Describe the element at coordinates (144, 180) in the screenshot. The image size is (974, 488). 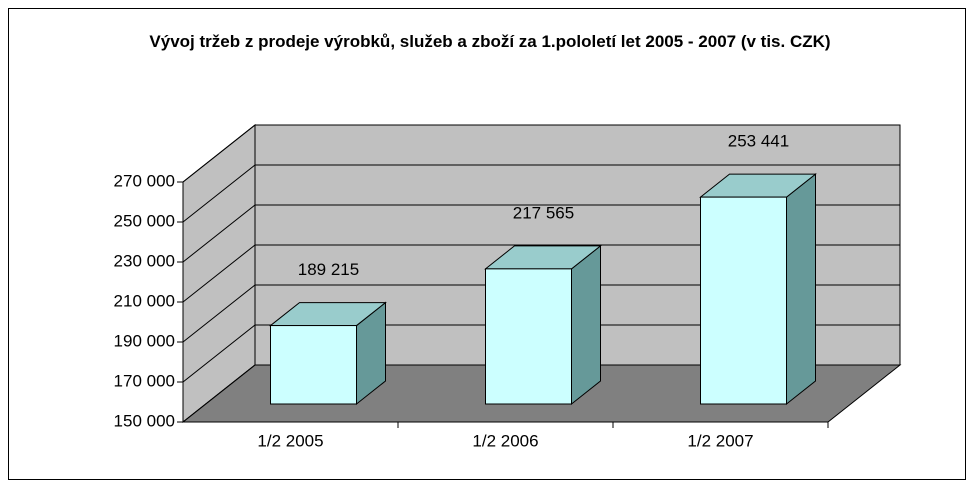
I see `y-tick-label: 270 000` at that location.